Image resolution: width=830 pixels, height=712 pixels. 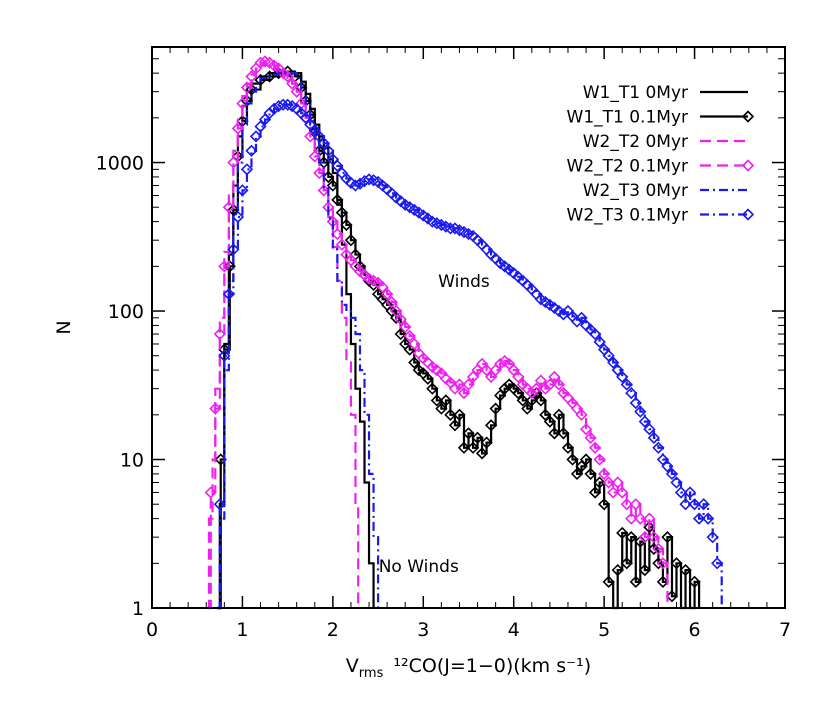 I want to click on x-tick-label: 2, so click(x=333, y=630).